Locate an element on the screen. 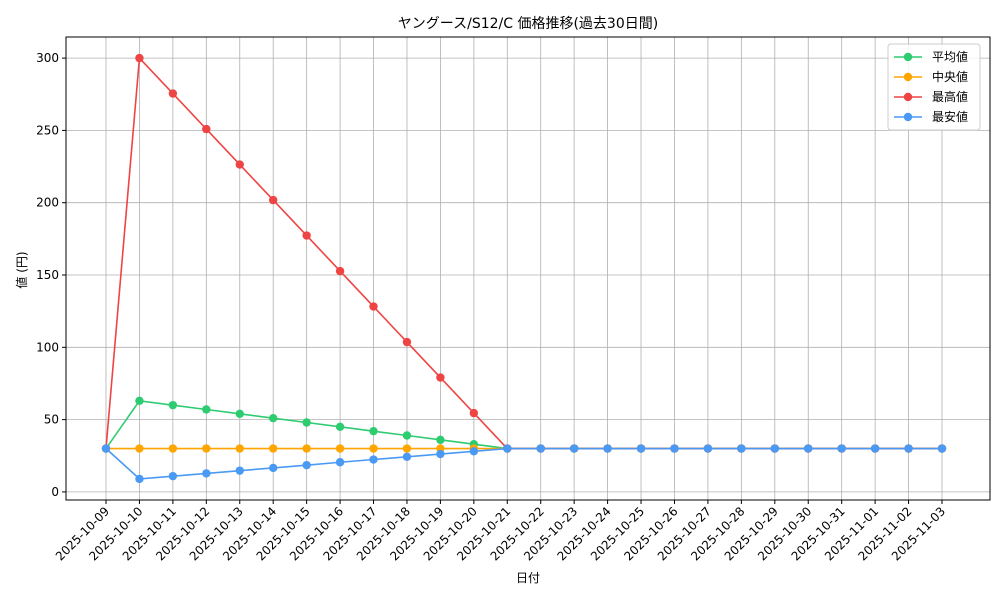 The width and height of the screenshot is (1000, 600). y-tick-label: 250 is located at coordinates (47, 130).